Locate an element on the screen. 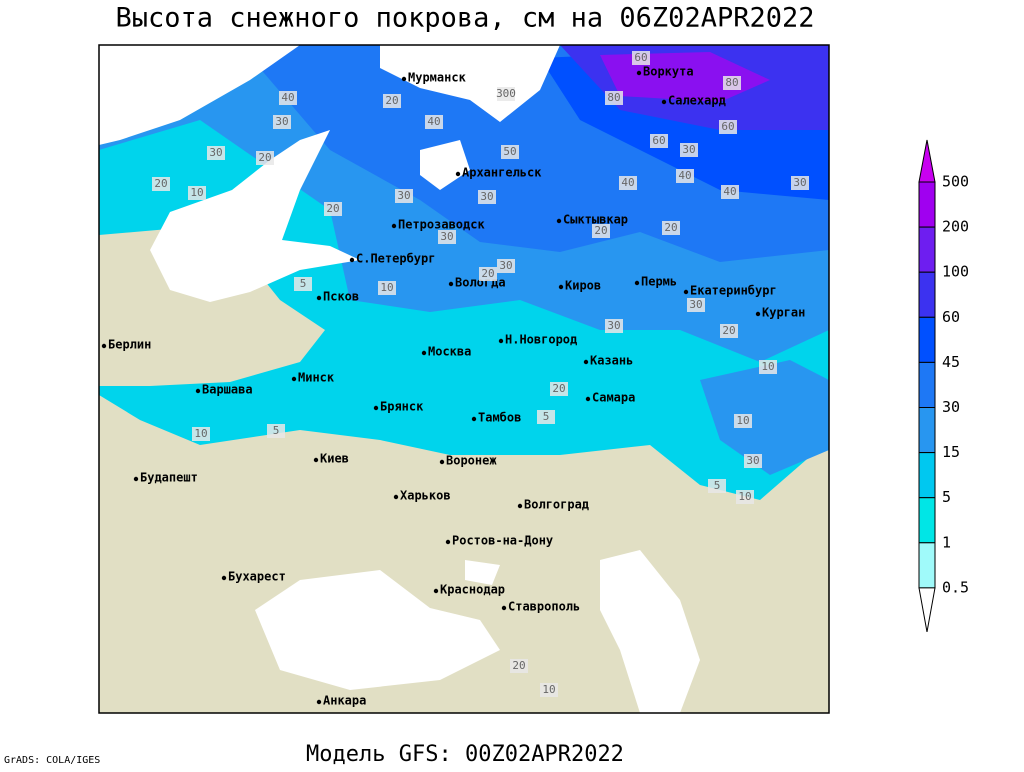 The height and width of the screenshot is (772, 1024). contour-label: 300 is located at coordinates (506, 93).